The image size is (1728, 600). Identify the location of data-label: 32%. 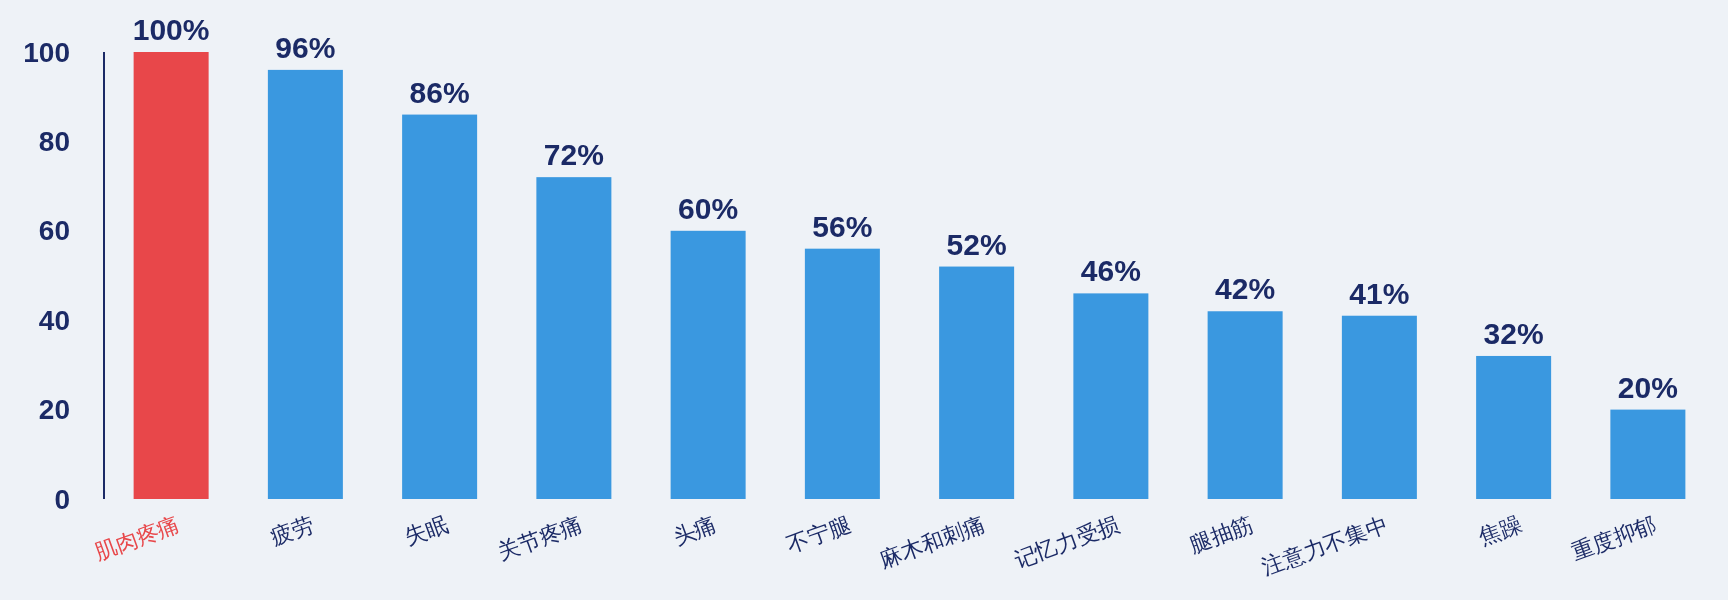
(1513, 333).